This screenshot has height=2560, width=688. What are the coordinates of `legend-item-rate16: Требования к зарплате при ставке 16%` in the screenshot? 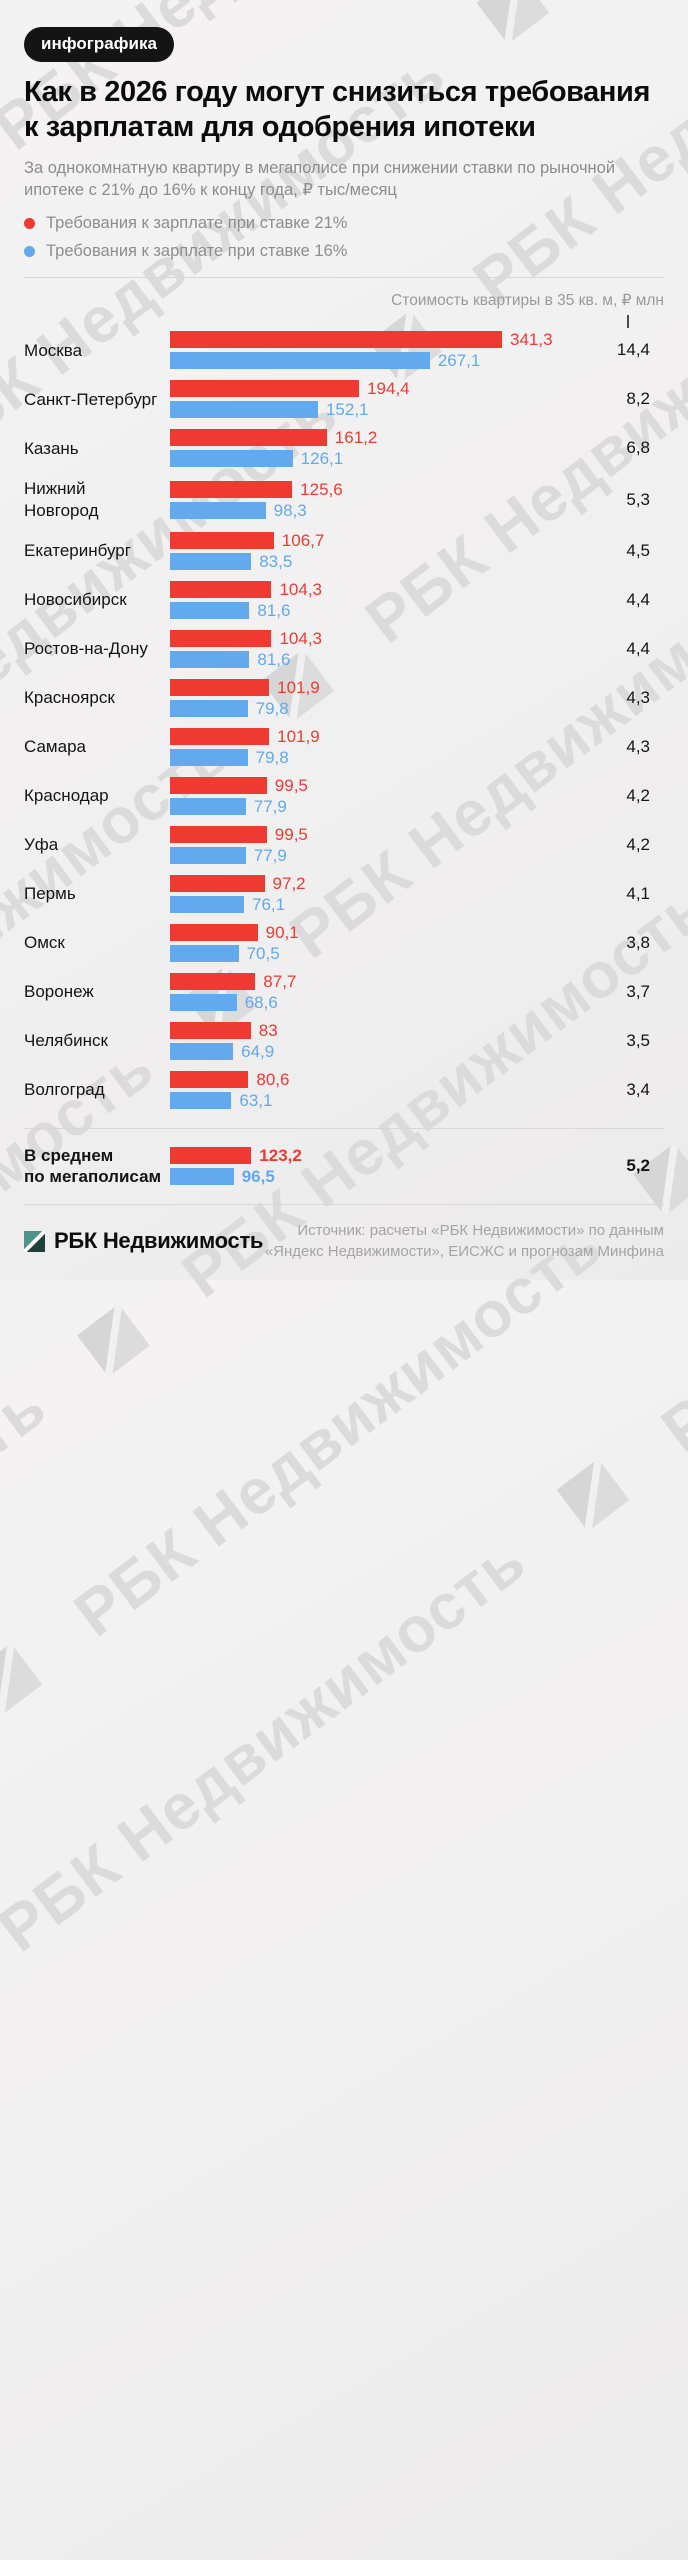 It's located at (344, 251).